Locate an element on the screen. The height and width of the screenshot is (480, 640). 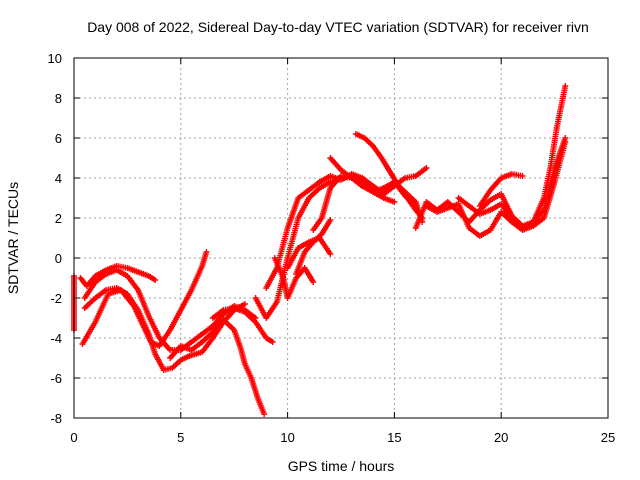
y-tick-label: 4 is located at coordinates (58, 178).